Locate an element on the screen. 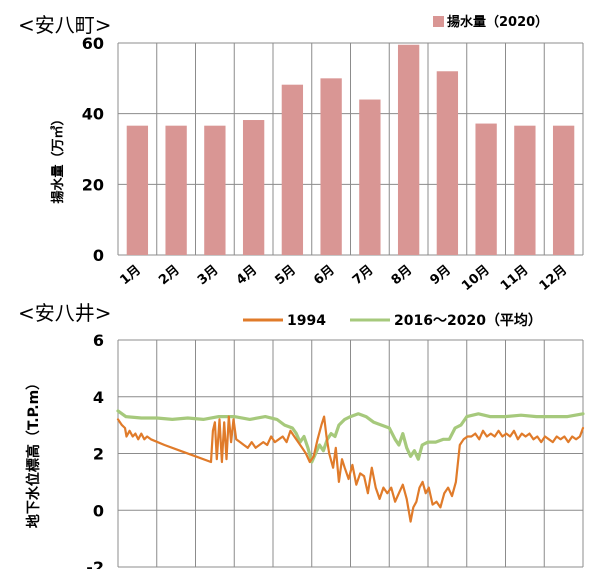 This screenshot has width=604, height=569. bottom-y-tick-label: 0 is located at coordinates (98, 510).